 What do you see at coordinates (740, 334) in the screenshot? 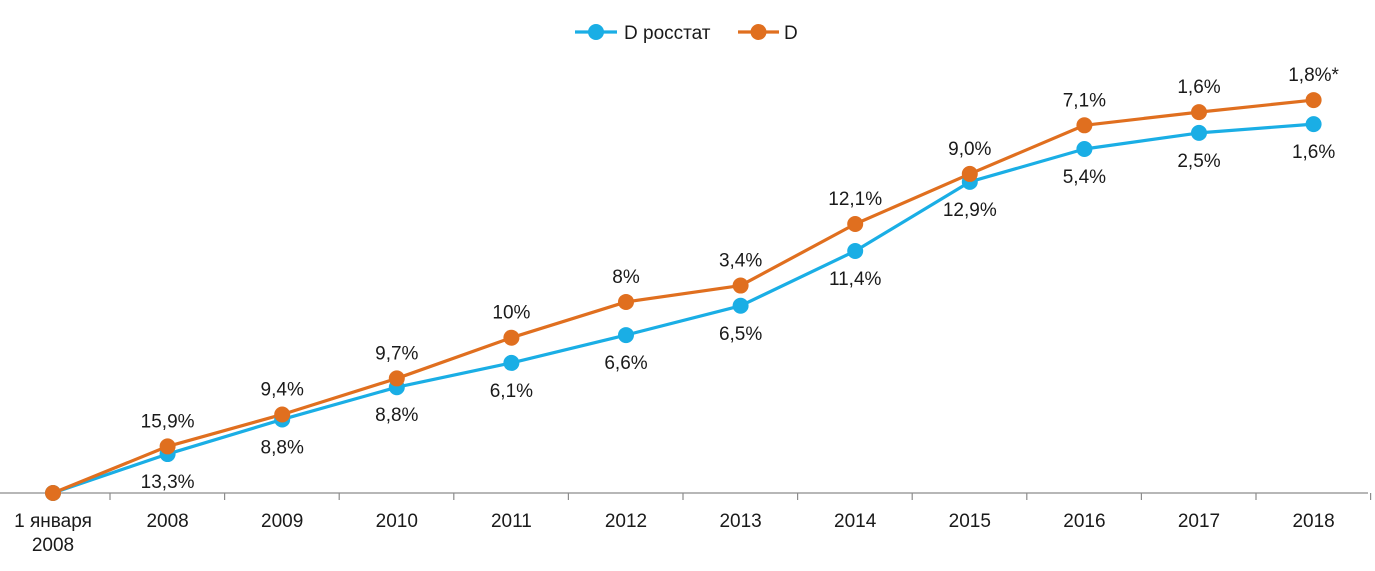
I see `data-label: 6,5%` at bounding box center [740, 334].